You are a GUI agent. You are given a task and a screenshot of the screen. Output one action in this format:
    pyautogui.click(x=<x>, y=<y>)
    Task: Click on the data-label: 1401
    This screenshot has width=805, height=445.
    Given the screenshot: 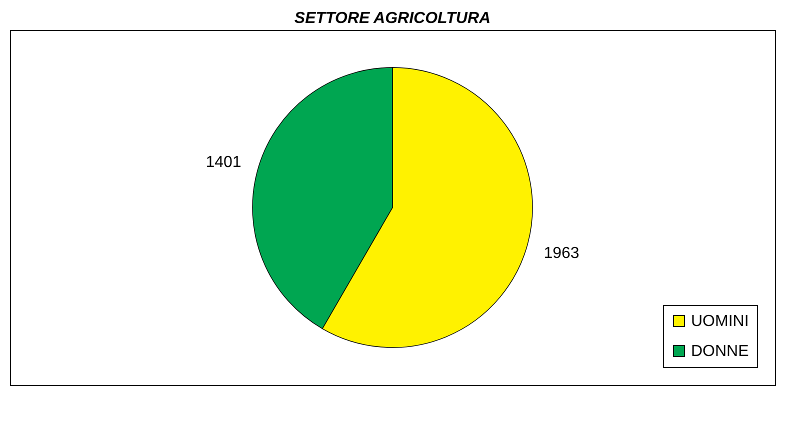 What is the action you would take?
    pyautogui.click(x=224, y=163)
    